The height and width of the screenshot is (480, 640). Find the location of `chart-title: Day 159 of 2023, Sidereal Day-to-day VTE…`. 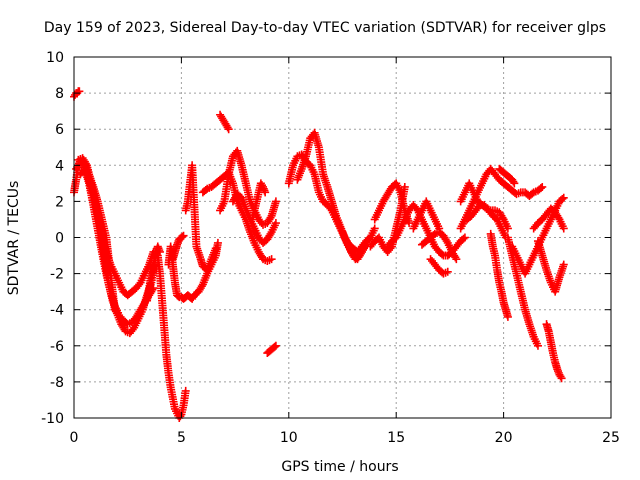

chart-title: Day 159 of 2023, Sidereal Day-to-day VTE… is located at coordinates (325, 28).